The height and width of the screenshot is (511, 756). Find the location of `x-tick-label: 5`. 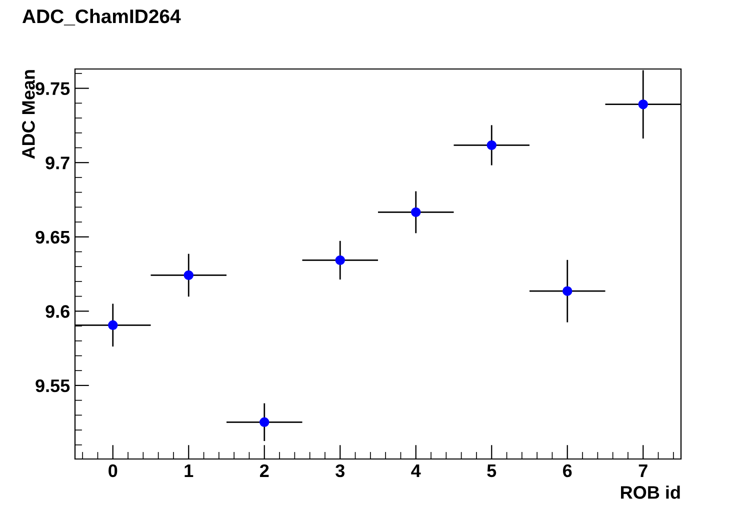

x-tick-label: 5 is located at coordinates (491, 471).